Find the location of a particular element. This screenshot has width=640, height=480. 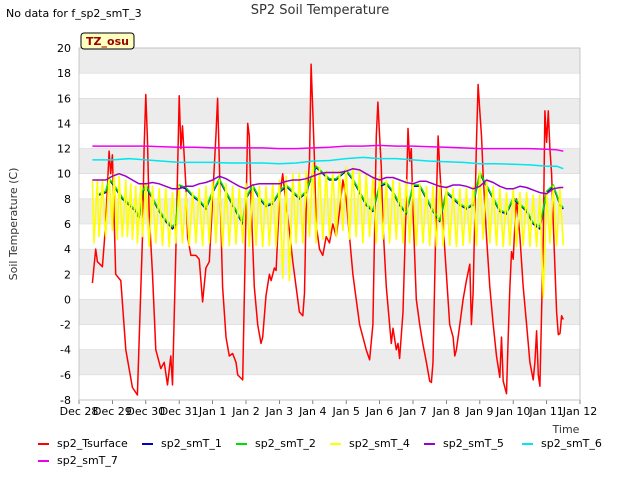

x-tick-label: Jan 7 is located at coordinates (412, 411).